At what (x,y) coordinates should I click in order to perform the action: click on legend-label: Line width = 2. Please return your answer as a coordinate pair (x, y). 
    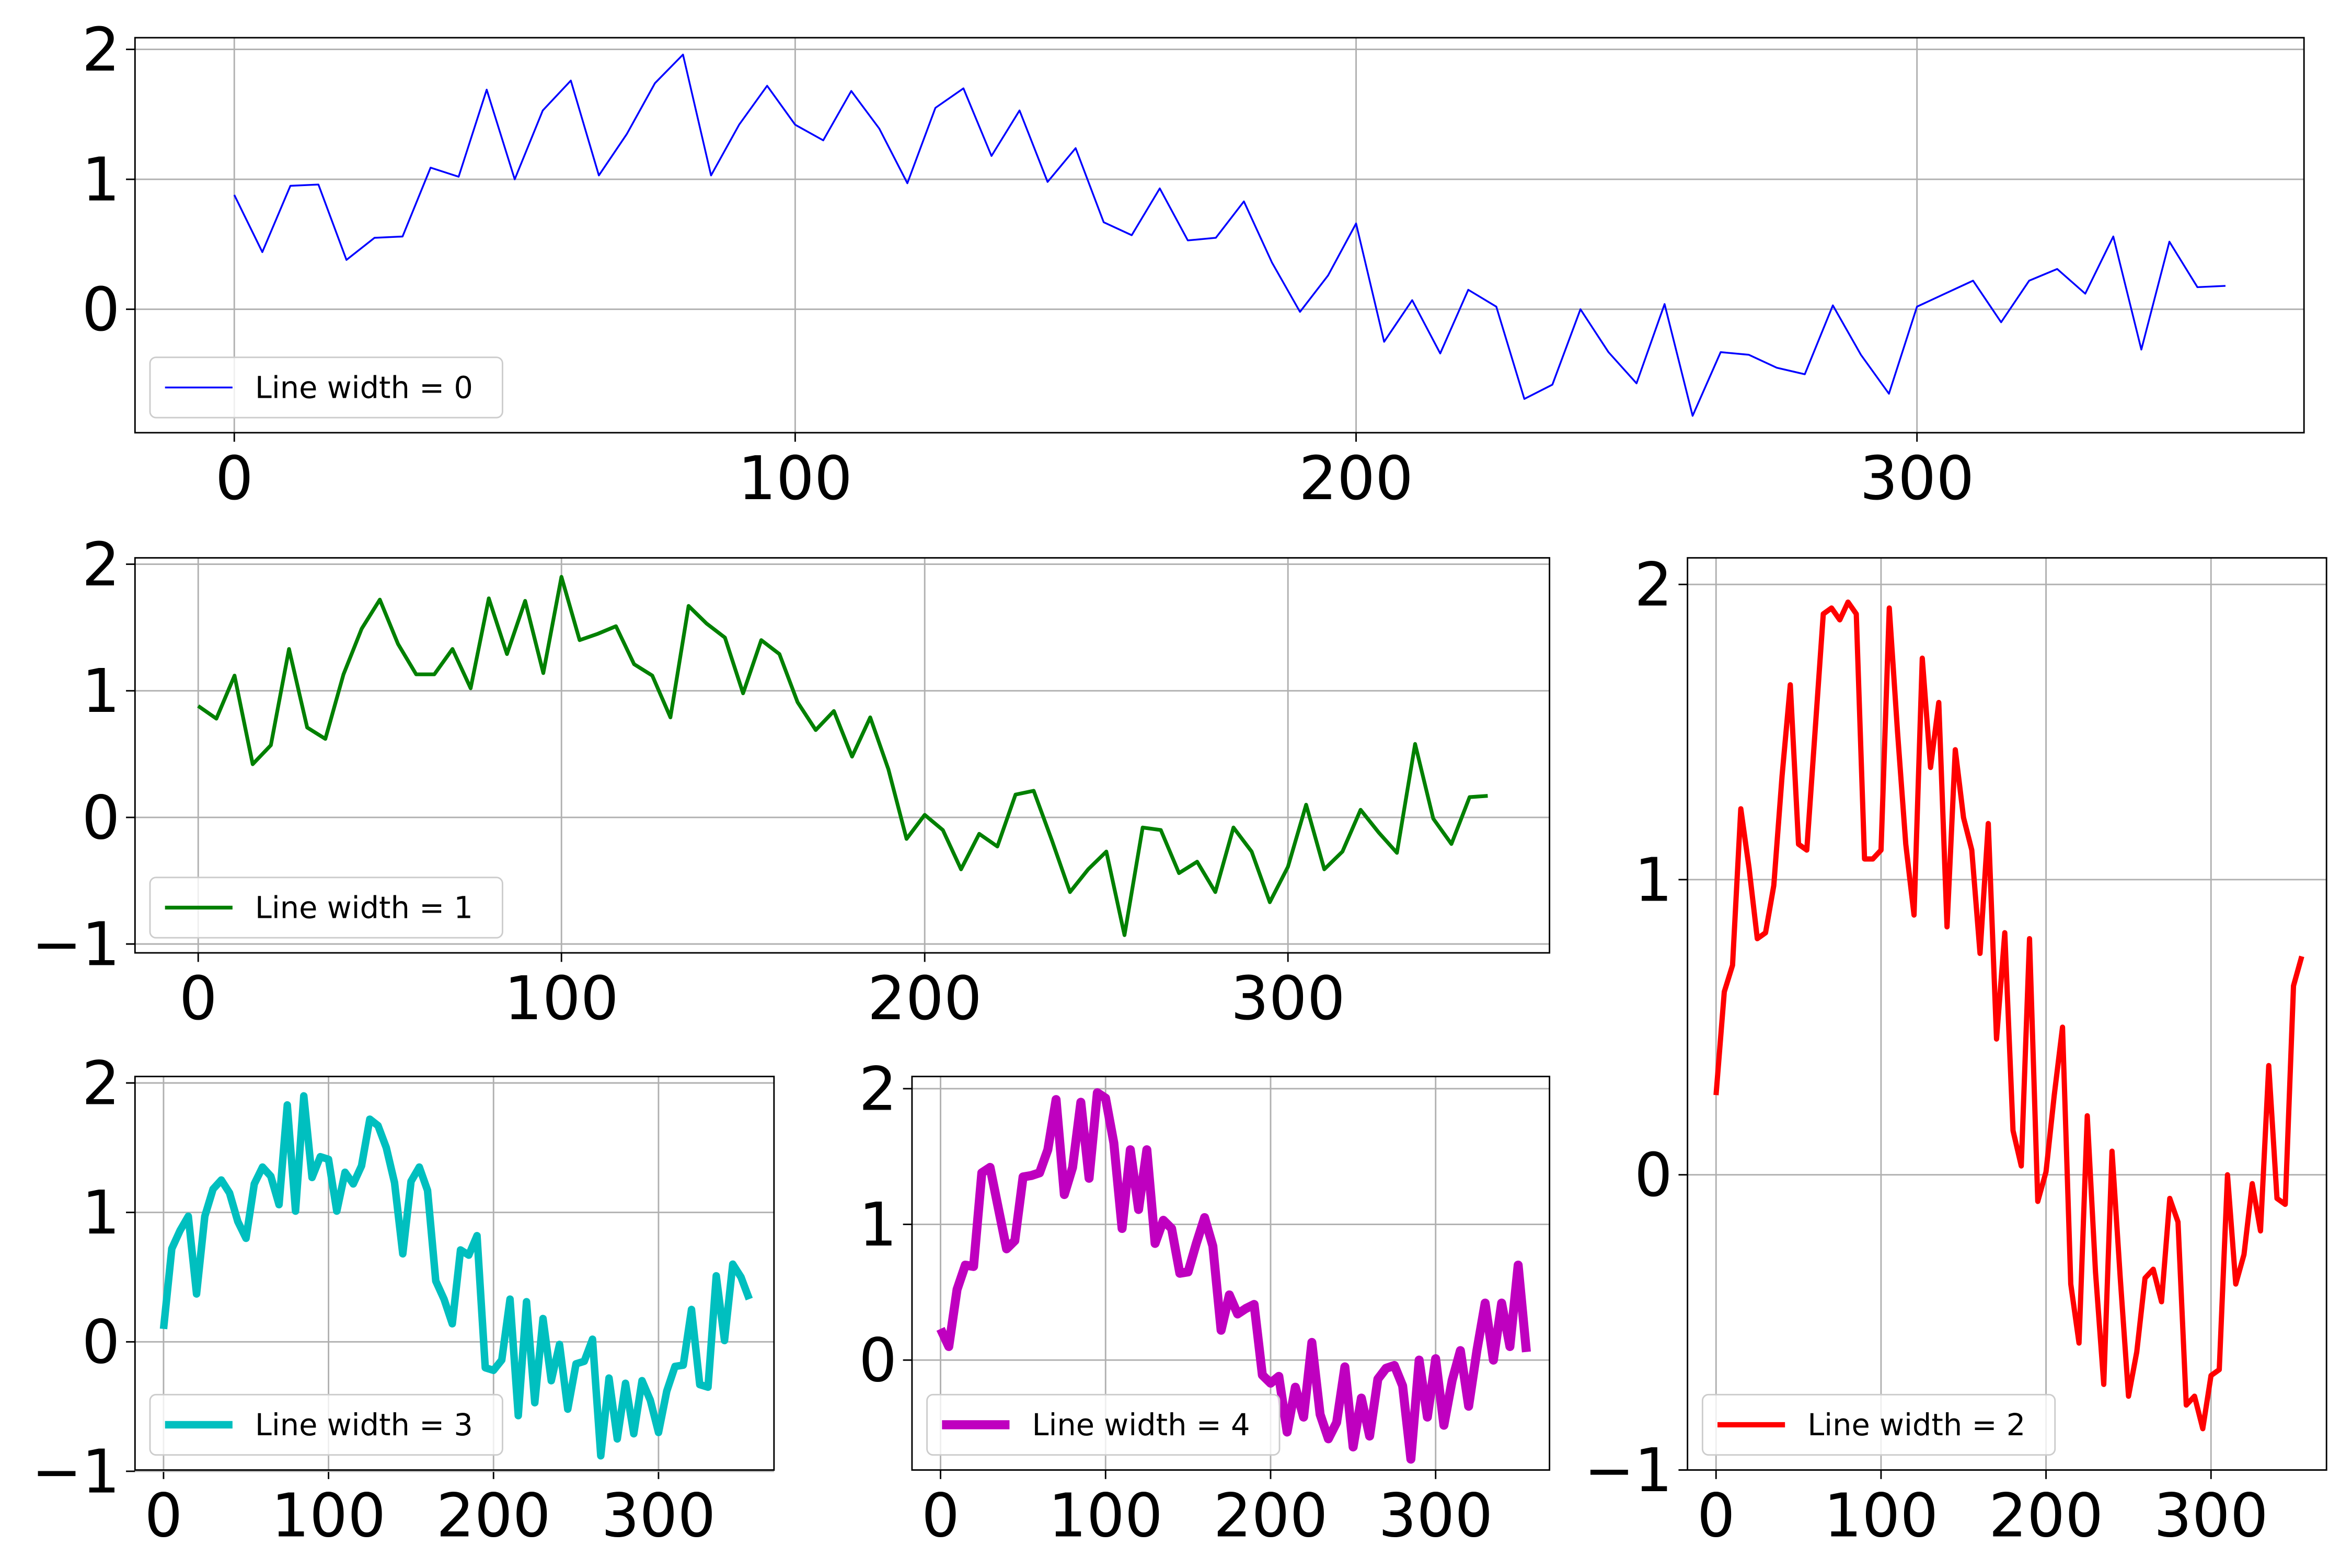
    Looking at the image, I should click on (1916, 1425).